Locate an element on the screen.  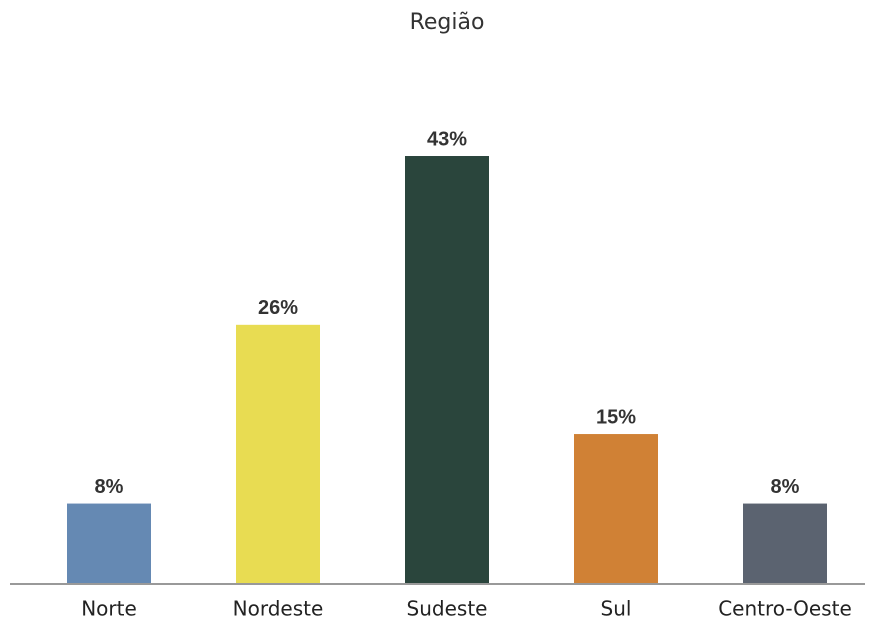
value-label: 43% is located at coordinates (447, 139).